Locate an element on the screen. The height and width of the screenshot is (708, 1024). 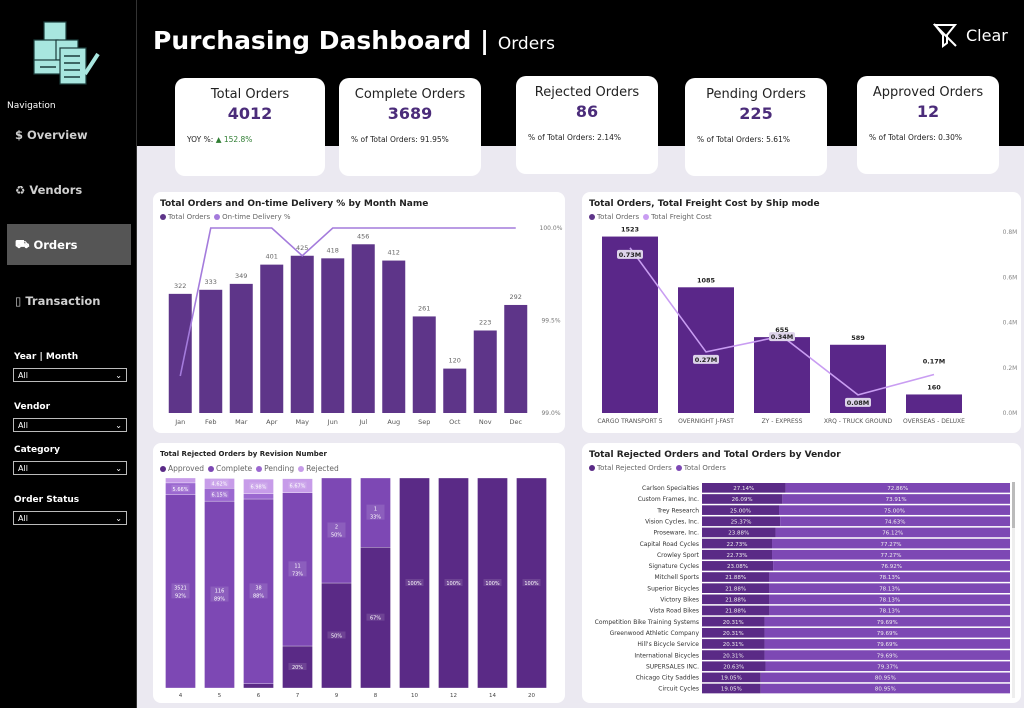
nav-item-transaction: ▯ Transaction is located at coordinates (69, 300).